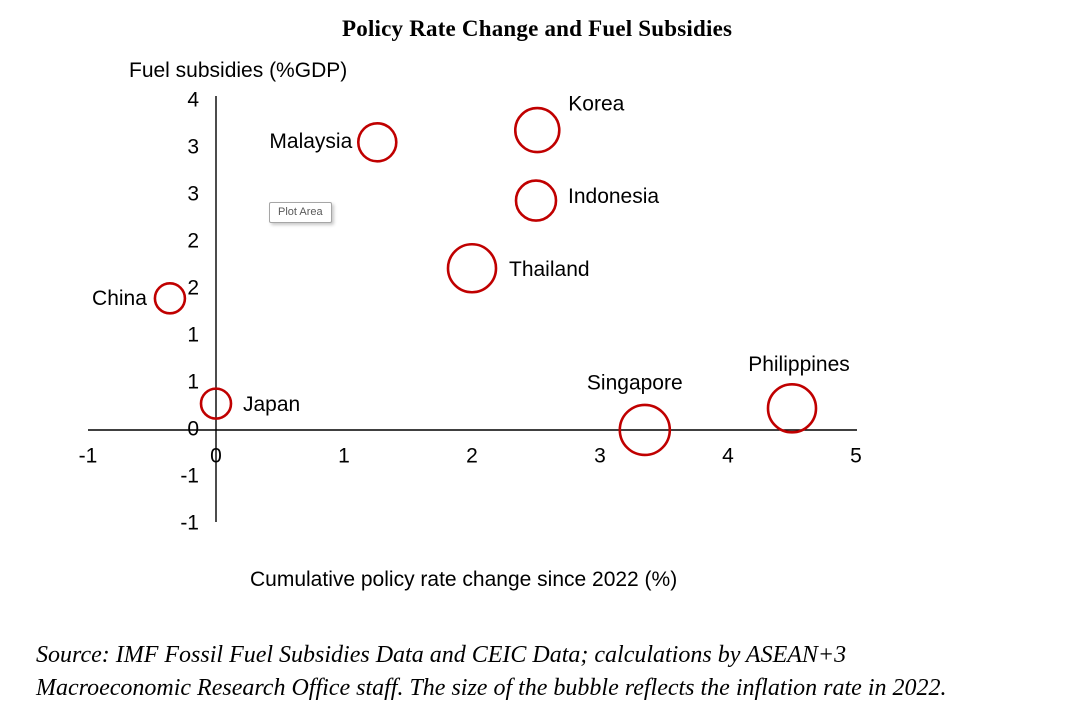 The height and width of the screenshot is (724, 1090). Describe the element at coordinates (377, 142) in the screenshot. I see `bubble-malaysia` at that location.